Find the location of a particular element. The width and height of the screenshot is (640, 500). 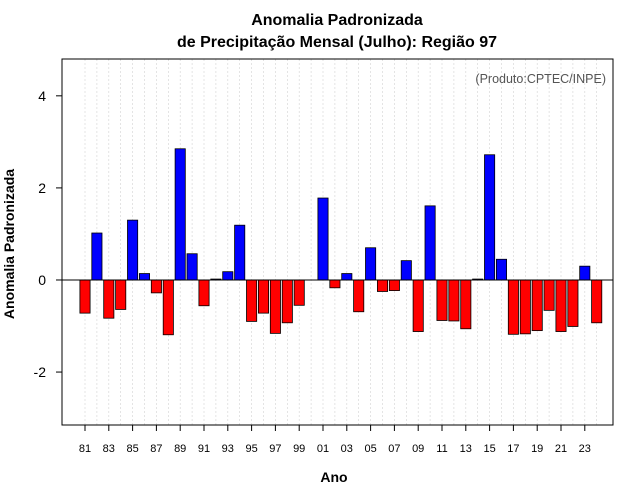

x-tick-label: 89 is located at coordinates (180, 449).